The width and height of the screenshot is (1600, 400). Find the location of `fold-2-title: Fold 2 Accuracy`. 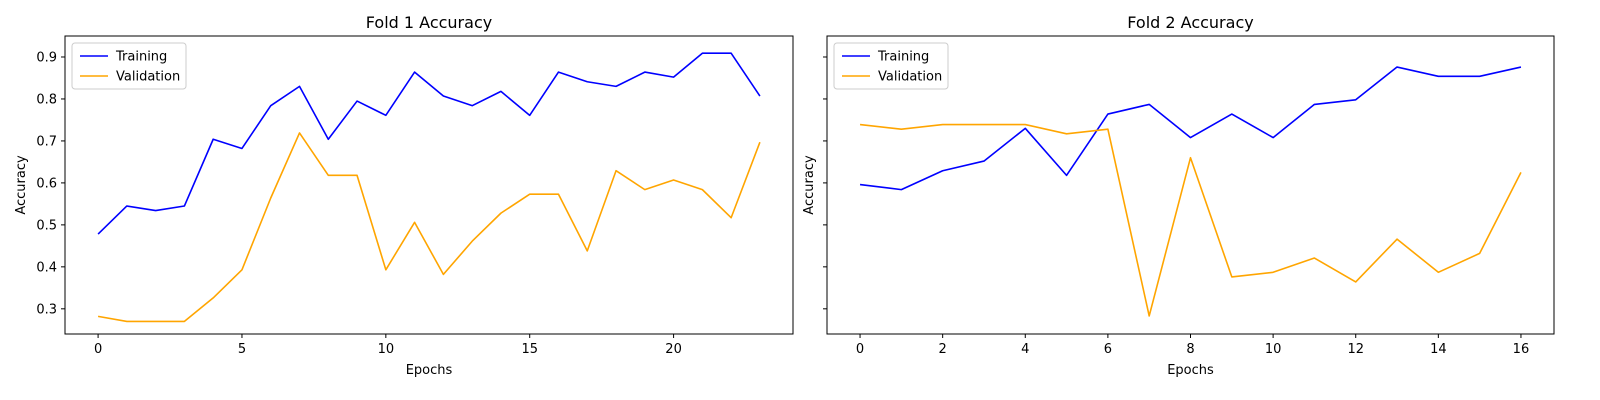

fold-2-title: Fold 2 Accuracy is located at coordinates (1190, 22).